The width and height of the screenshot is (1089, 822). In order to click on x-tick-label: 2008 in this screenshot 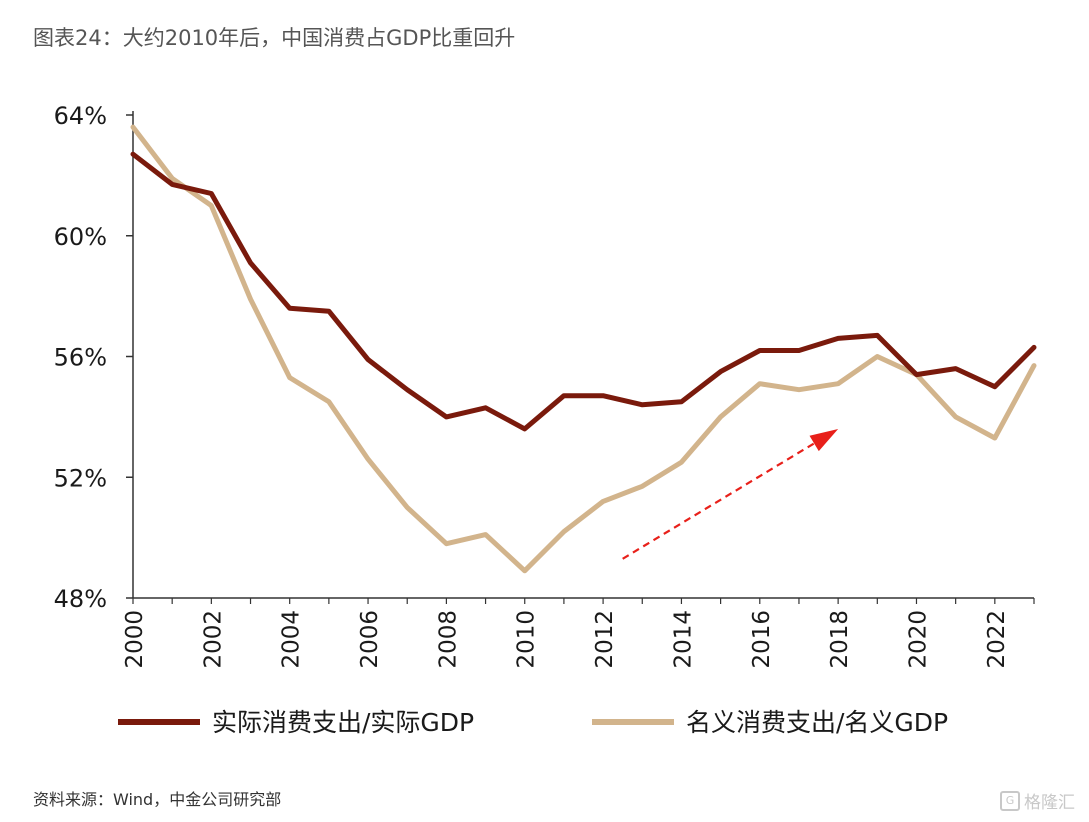, I will do `click(448, 639)`.